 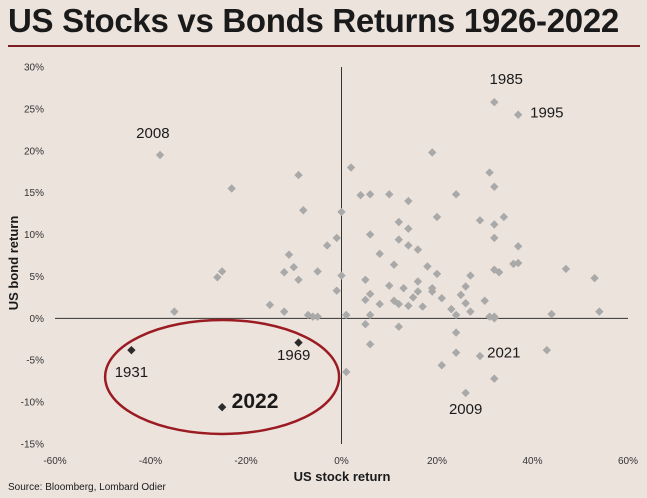 I want to click on y-tick-label: 10%, so click(x=34, y=235).